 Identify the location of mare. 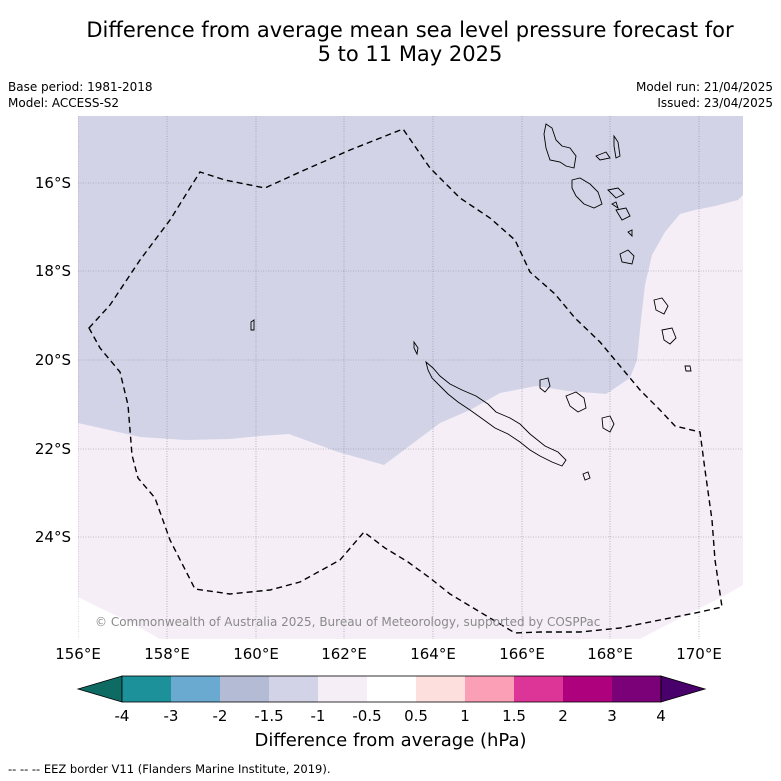
(608, 424).